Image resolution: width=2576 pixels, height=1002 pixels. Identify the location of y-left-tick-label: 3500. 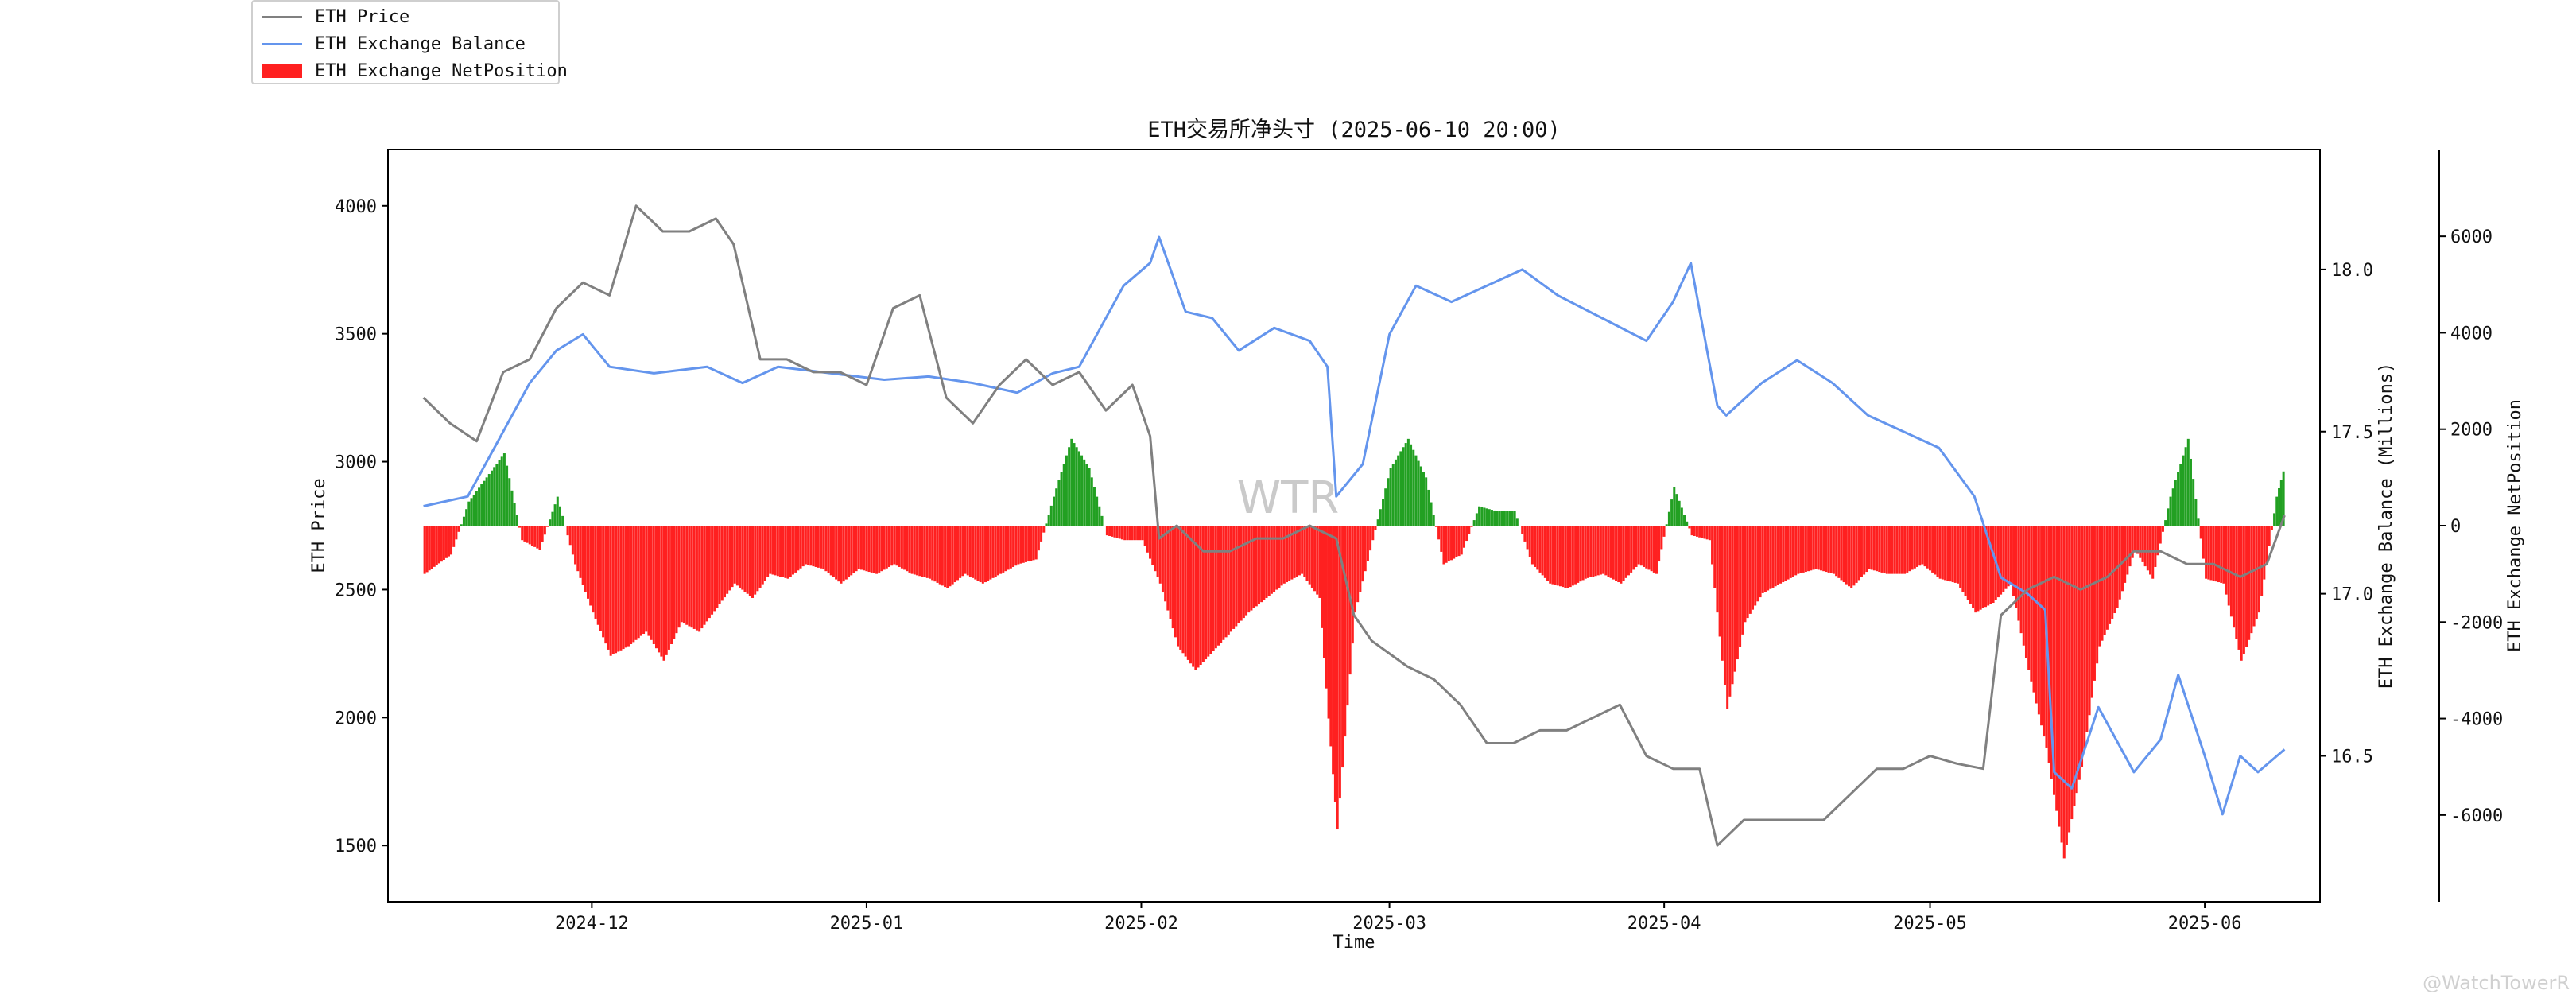
(356, 335).